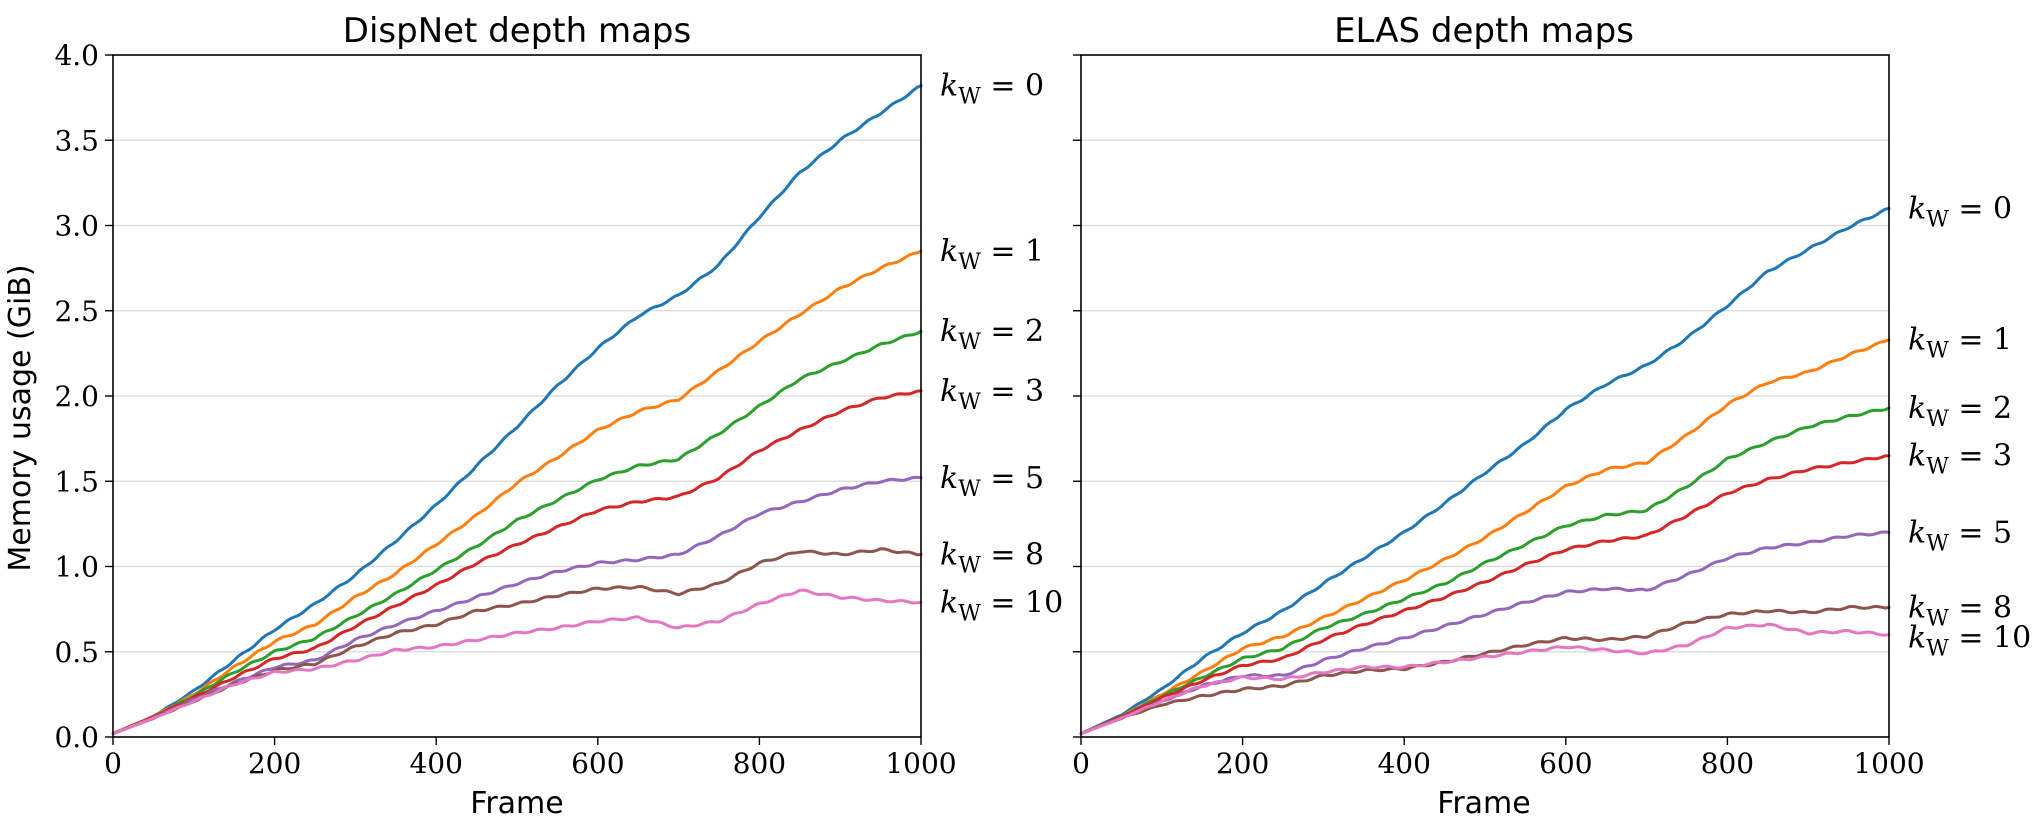 This screenshot has height=832, width=2035. Describe the element at coordinates (76, 481) in the screenshot. I see `y-tick-label: 1.5` at that location.